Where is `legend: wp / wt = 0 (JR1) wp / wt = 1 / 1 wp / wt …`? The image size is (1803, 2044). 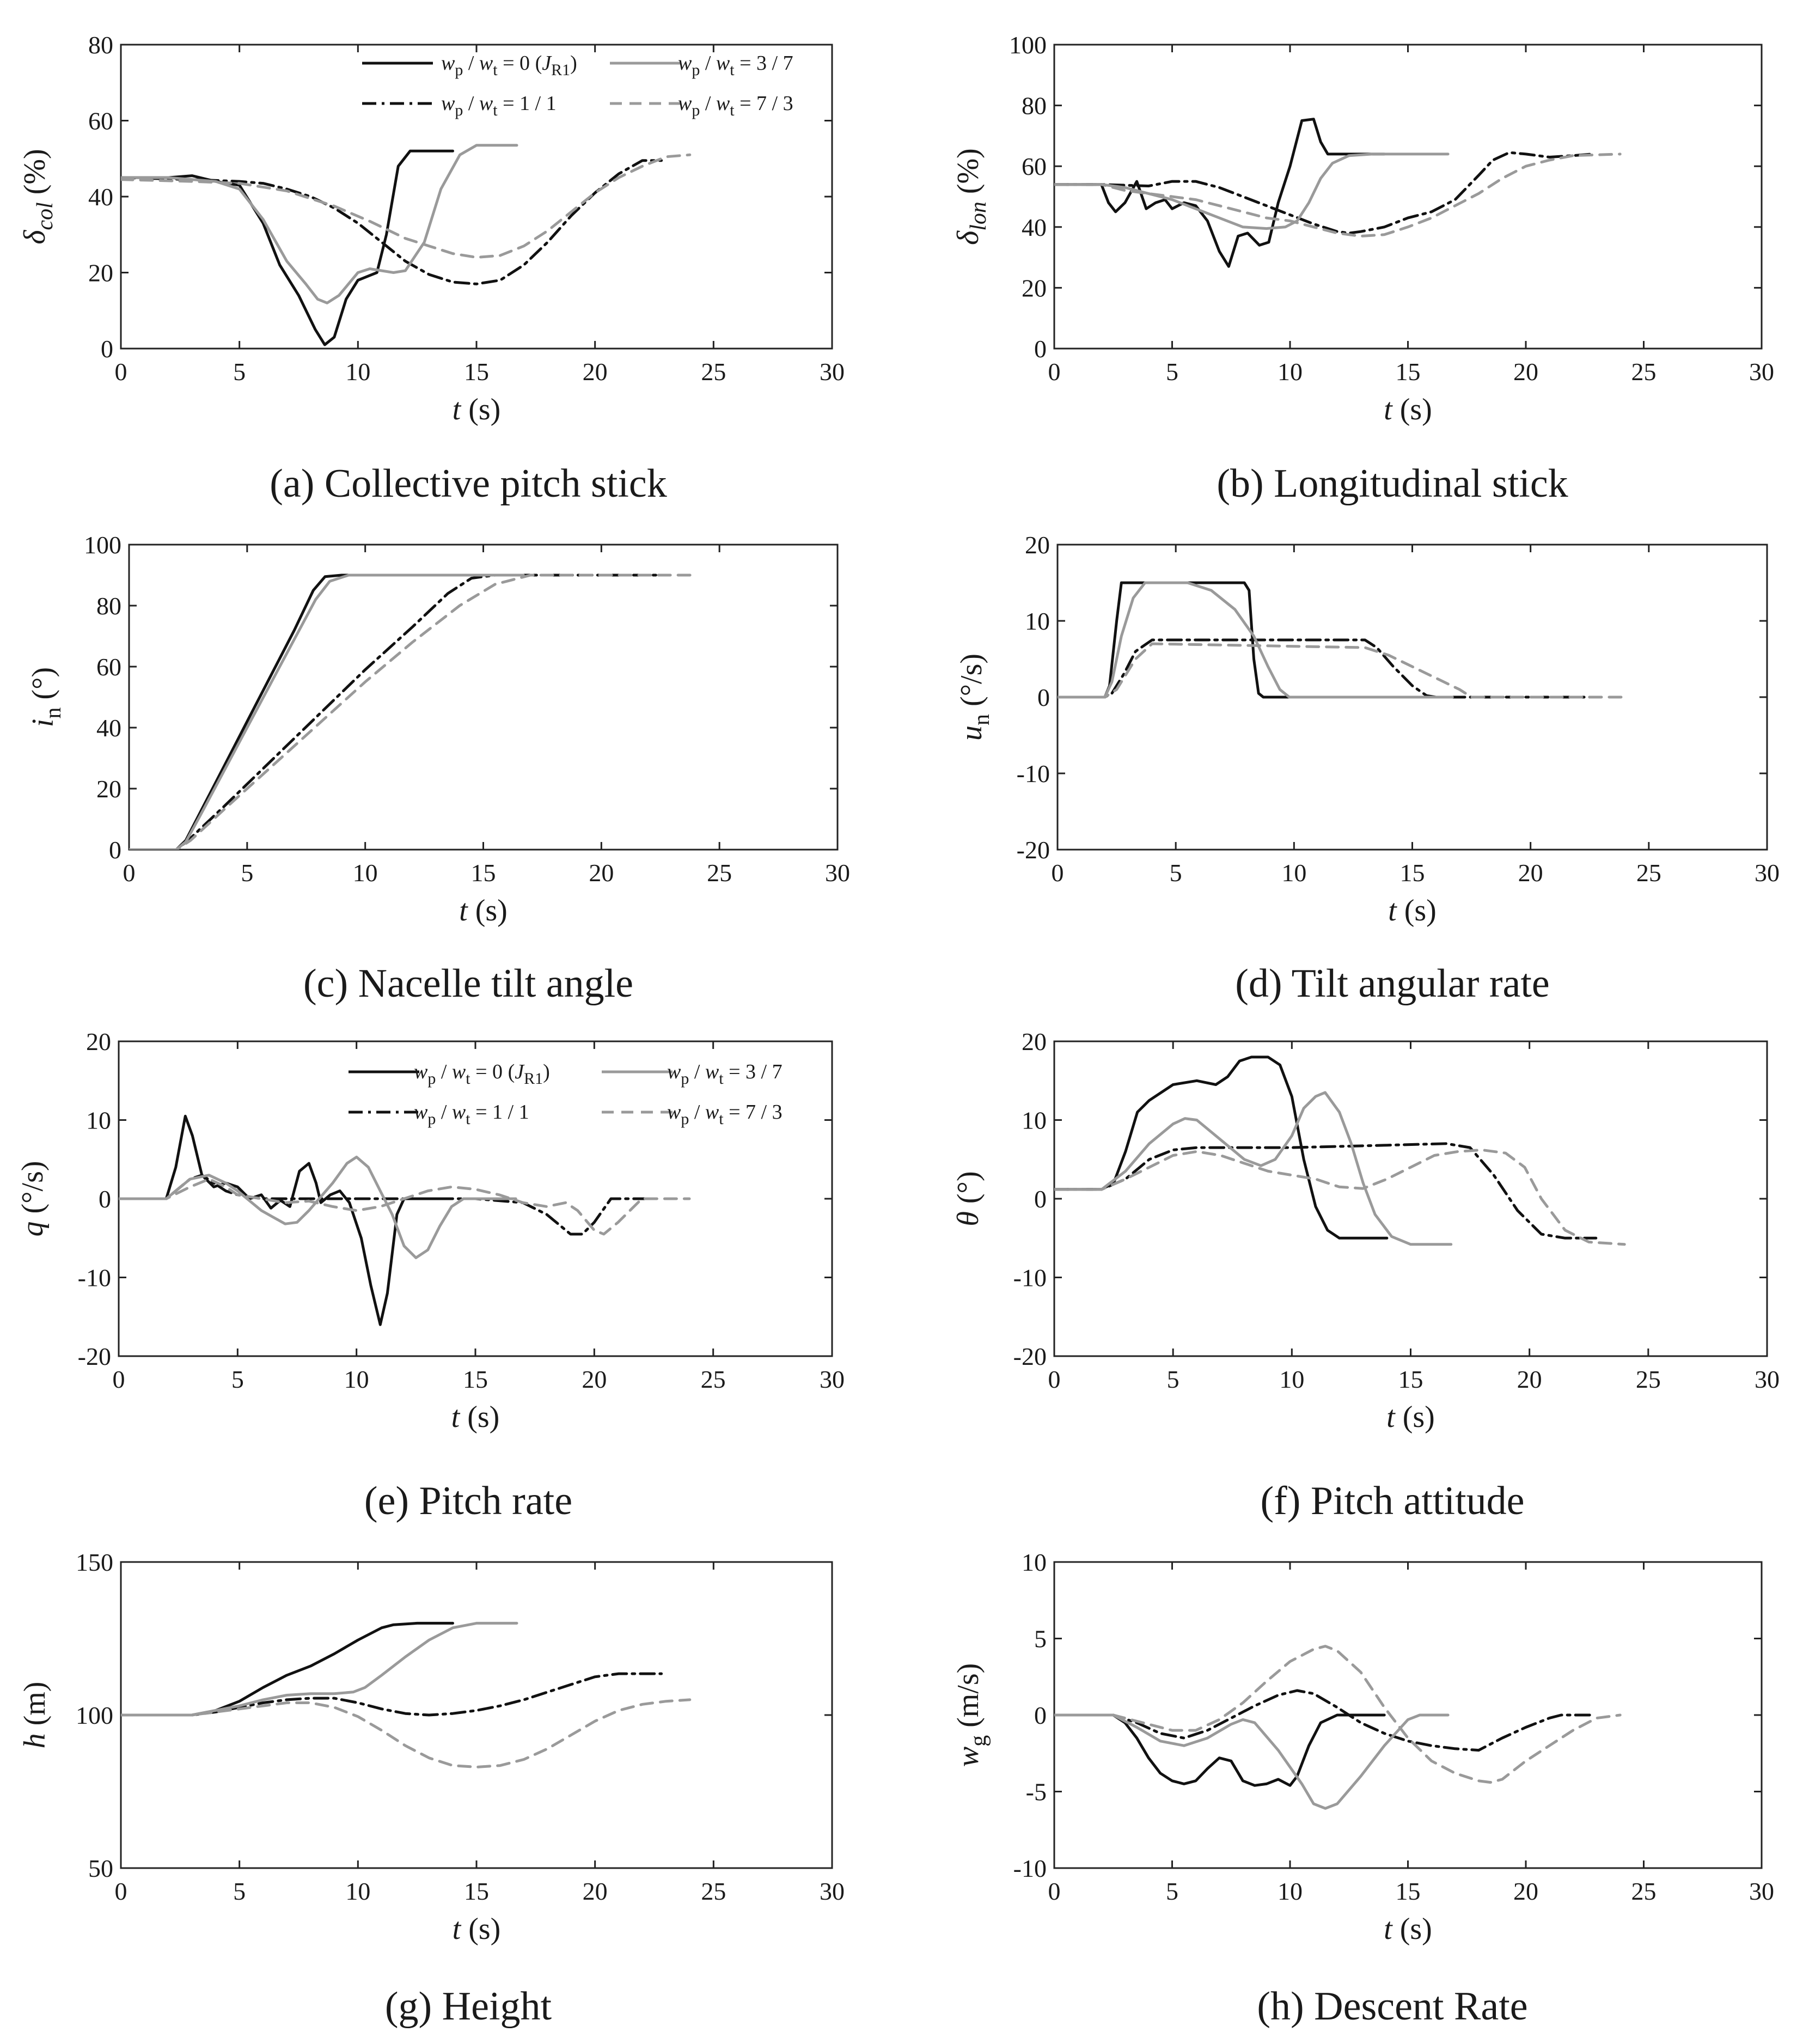 legend: wp / wt = 0 (JR1) wp / wt = 1 / 1 wp / wt … is located at coordinates (566, 1094).